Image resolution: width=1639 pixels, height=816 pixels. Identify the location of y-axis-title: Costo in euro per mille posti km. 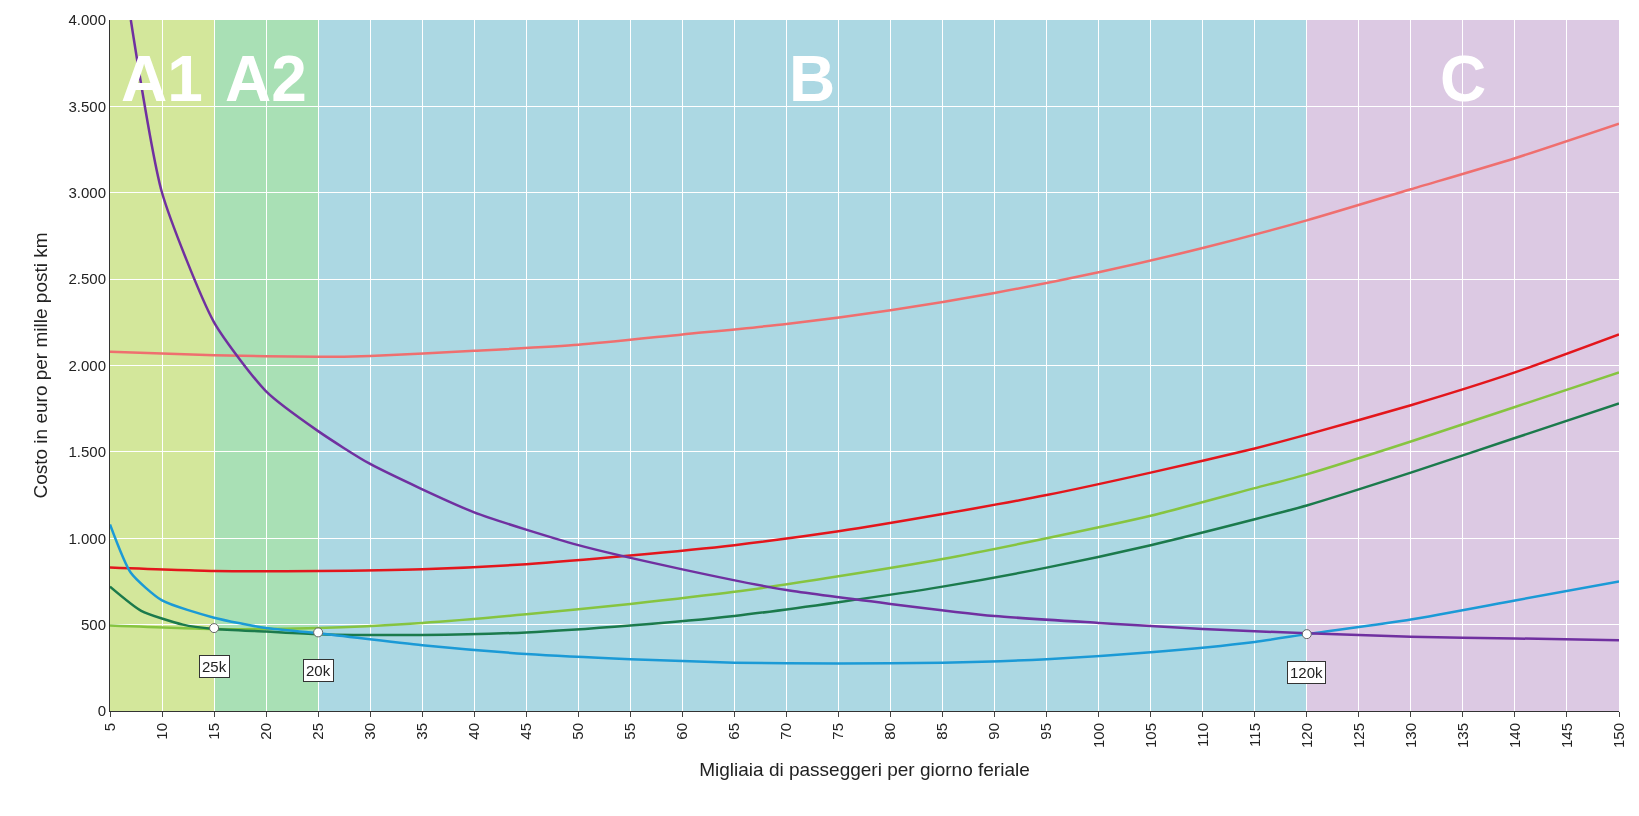
(41, 365).